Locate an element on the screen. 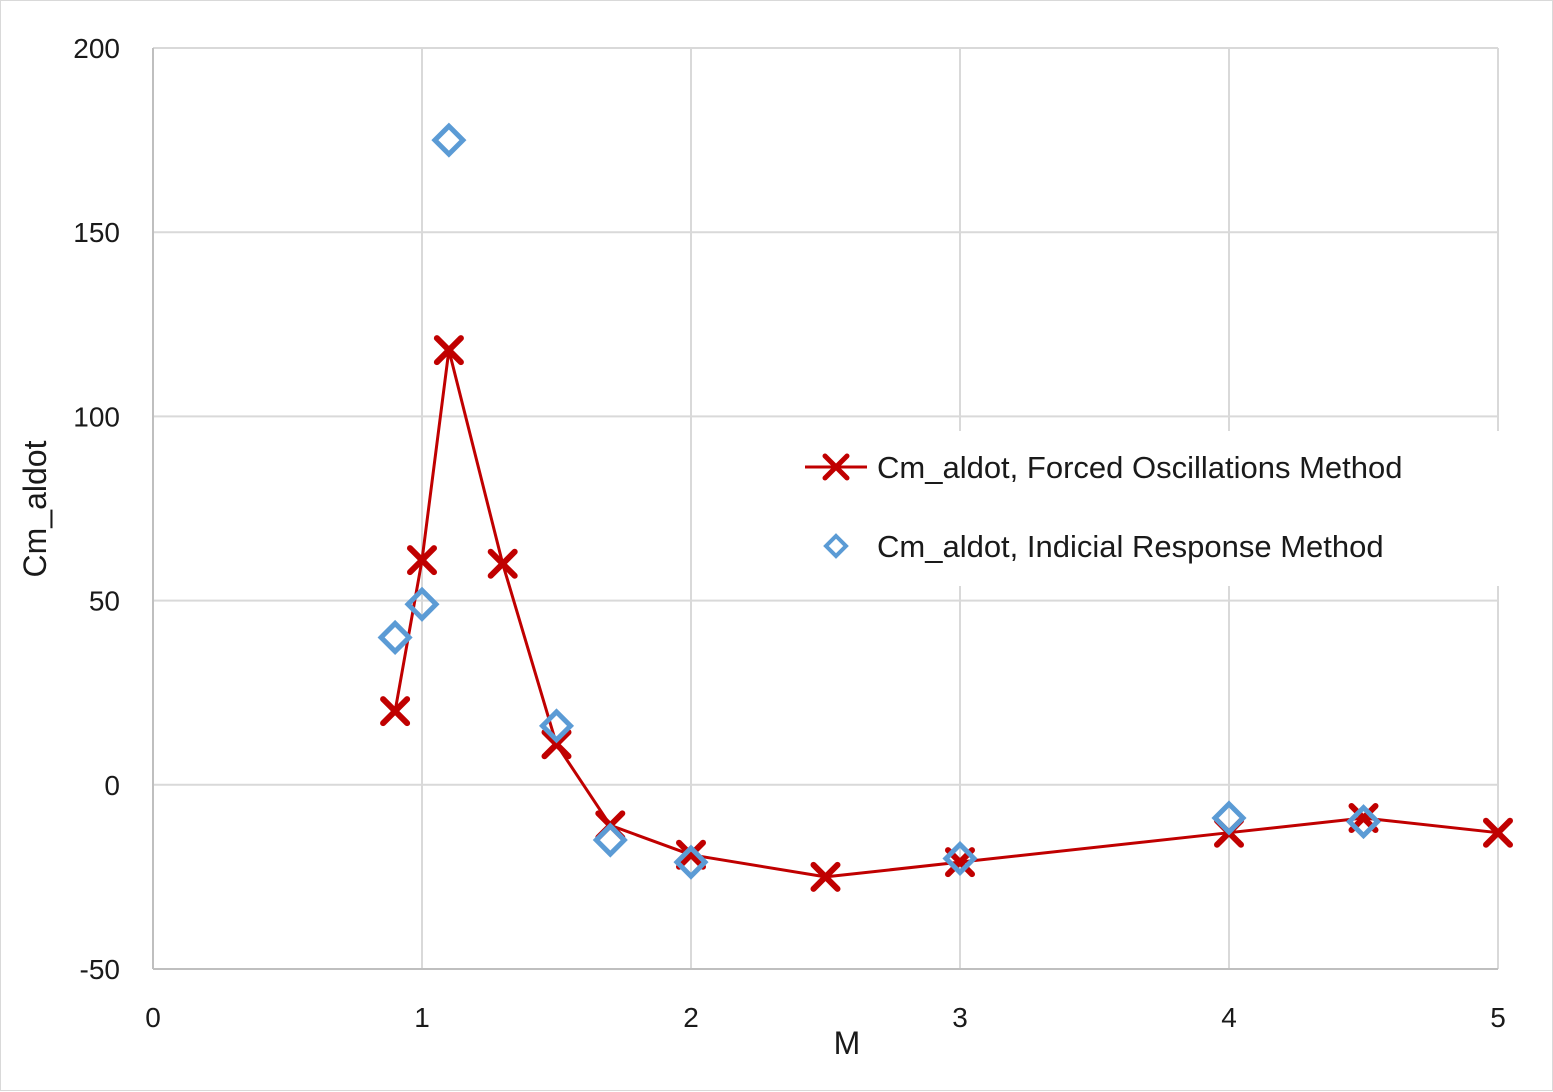 The width and height of the screenshot is (1553, 1092). legend-entry-forced: Cm_aldot, Forced Oscillations Method is located at coordinates (1104, 467).